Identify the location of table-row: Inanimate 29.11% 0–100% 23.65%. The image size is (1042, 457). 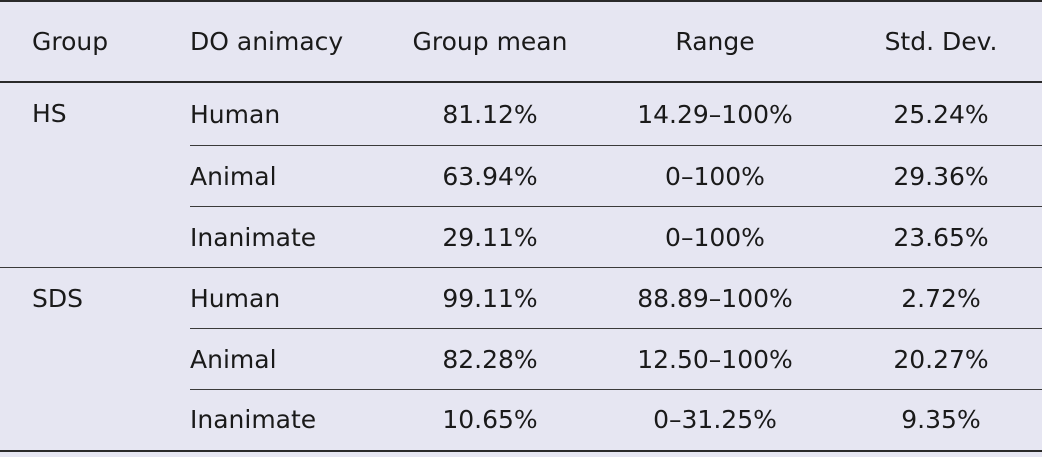
(521, 237).